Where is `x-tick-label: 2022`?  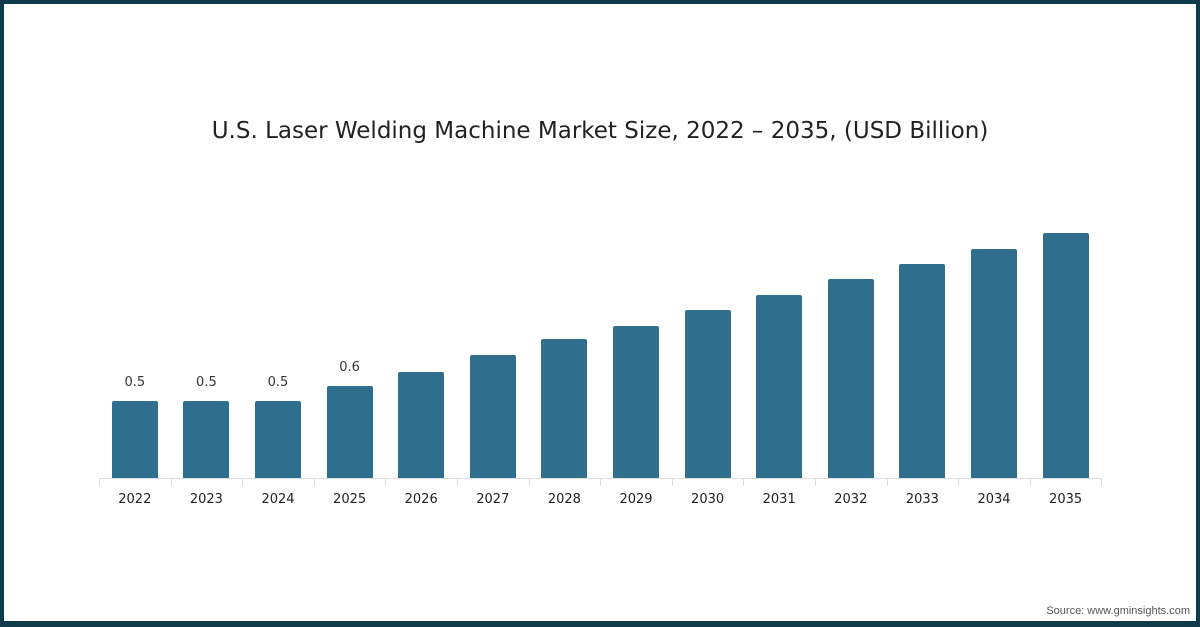 x-tick-label: 2022 is located at coordinates (135, 499).